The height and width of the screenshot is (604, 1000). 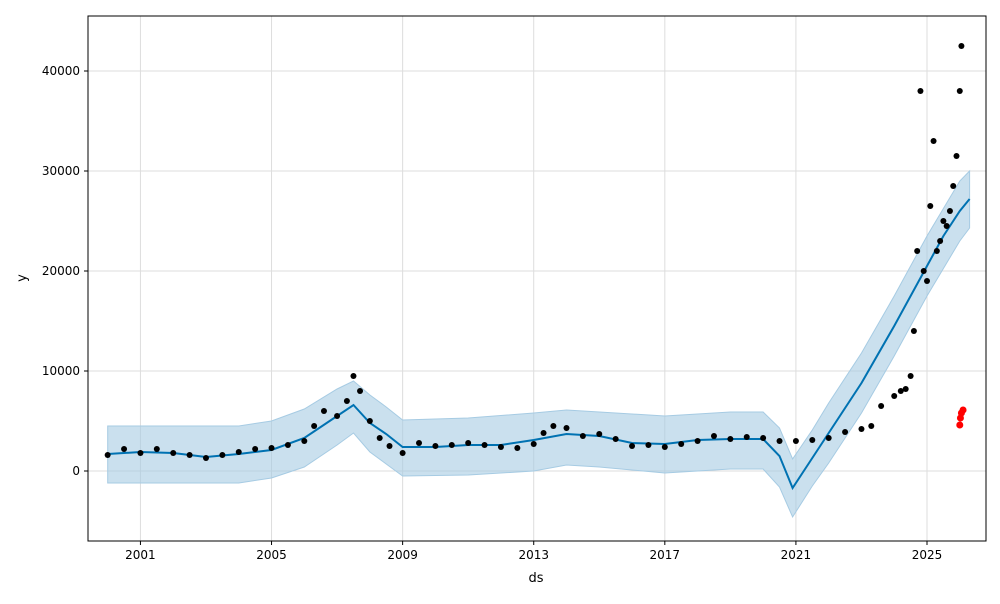 What do you see at coordinates (76, 471) in the screenshot?
I see `y-tick-label: 0` at bounding box center [76, 471].